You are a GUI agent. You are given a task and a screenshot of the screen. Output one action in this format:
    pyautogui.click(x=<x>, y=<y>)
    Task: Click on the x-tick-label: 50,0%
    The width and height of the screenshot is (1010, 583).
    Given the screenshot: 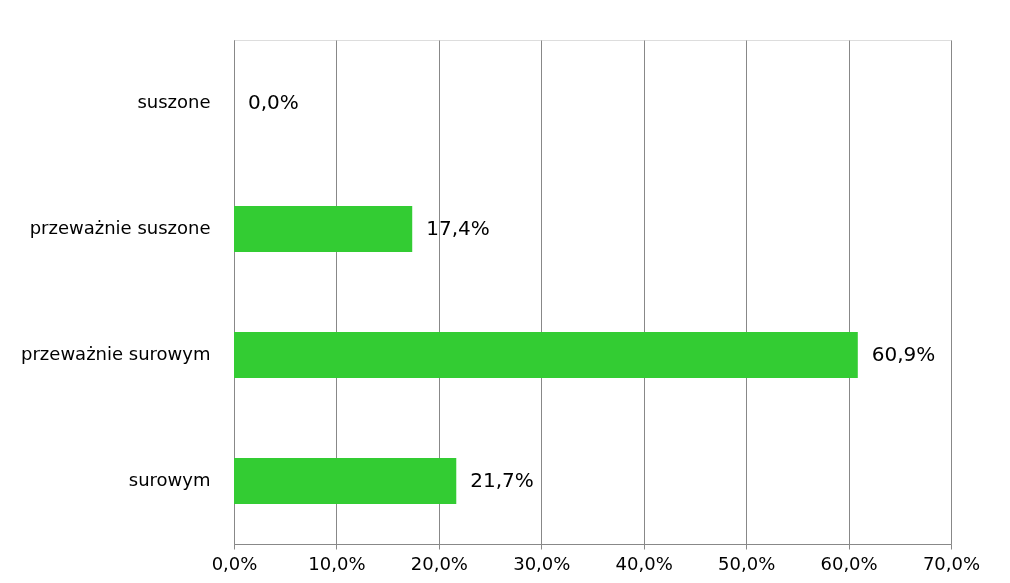 What is the action you would take?
    pyautogui.click(x=747, y=563)
    